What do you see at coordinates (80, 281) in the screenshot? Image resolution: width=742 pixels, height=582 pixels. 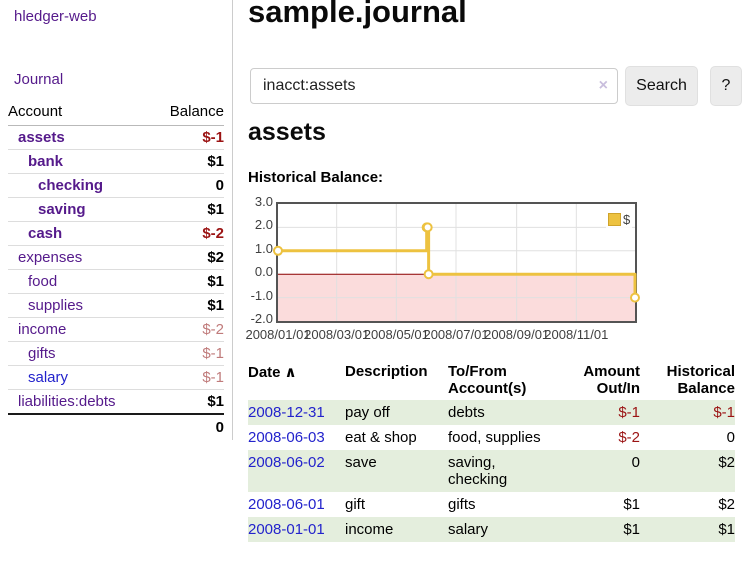 I see `account-cell: food` at bounding box center [80, 281].